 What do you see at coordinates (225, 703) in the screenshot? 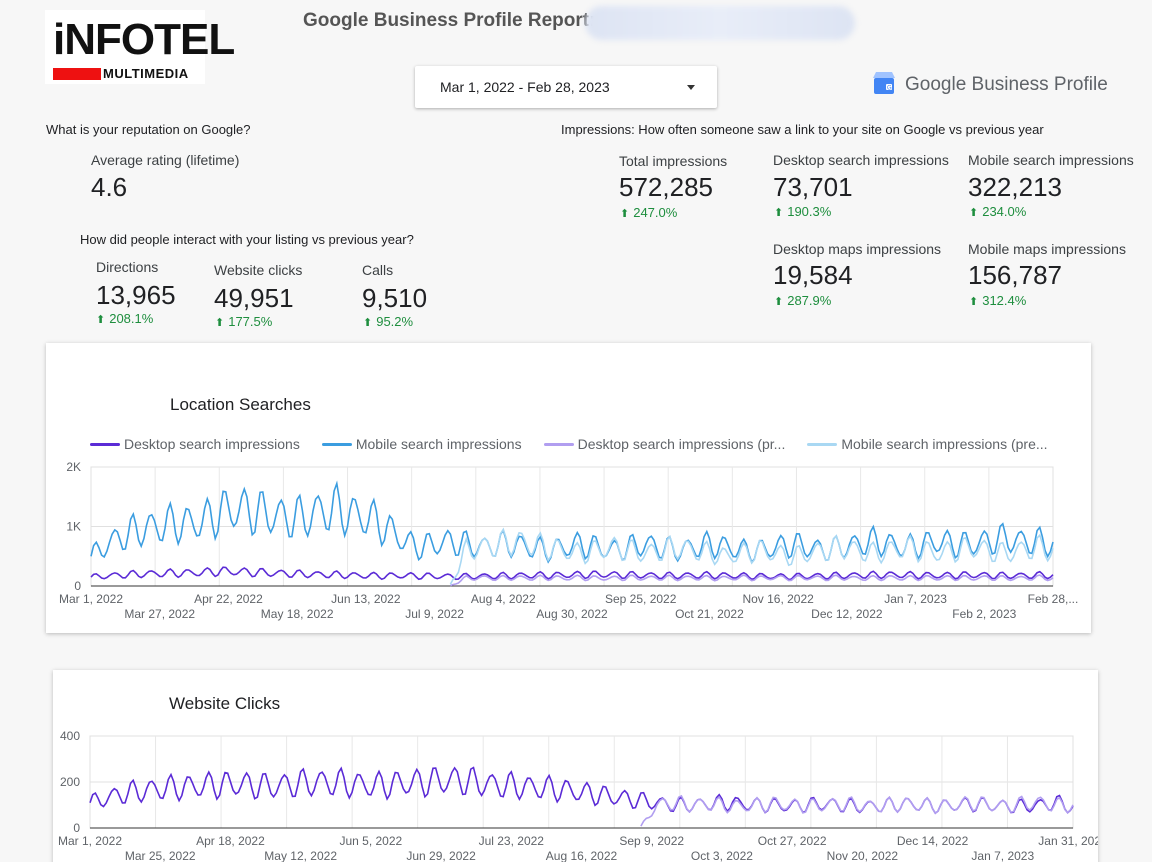
I see `website-clicks-title: Website Clicks` at bounding box center [225, 703].